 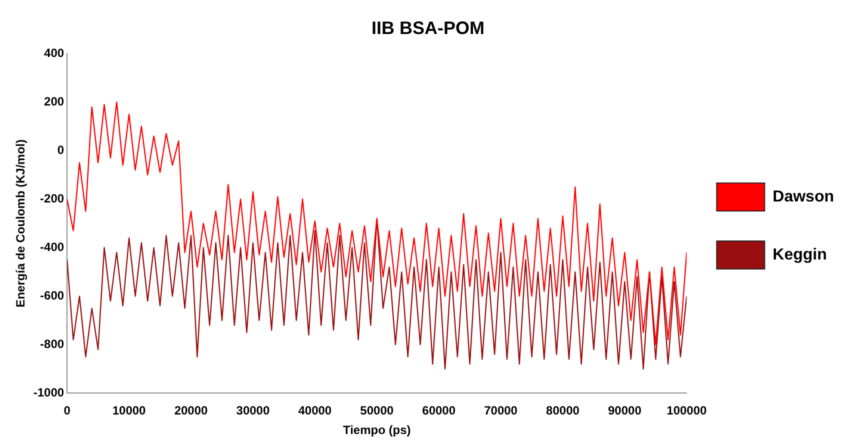 What do you see at coordinates (191, 411) in the screenshot?
I see `x-tick-label: 20000` at bounding box center [191, 411].